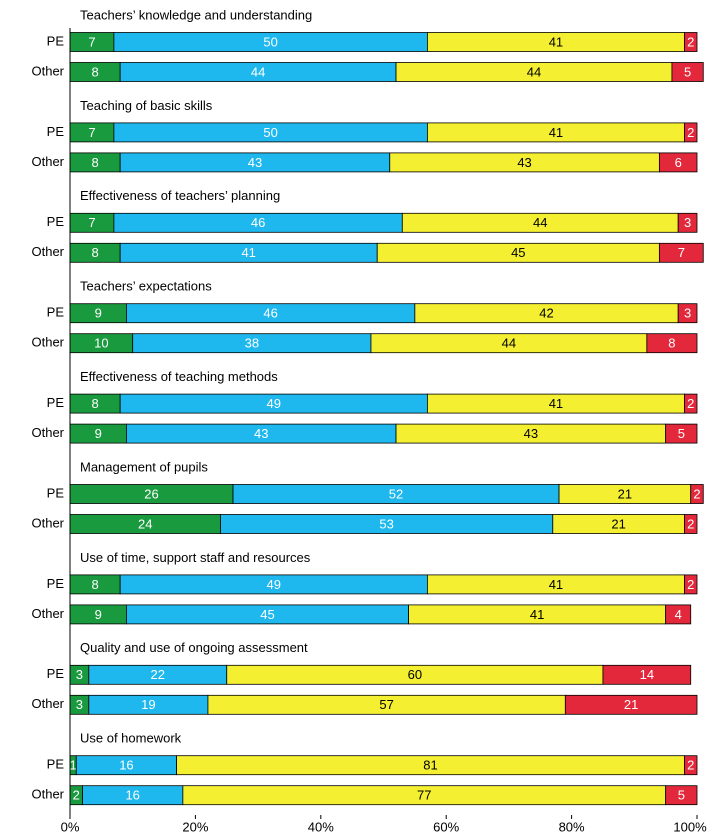 Image resolution: width=709 pixels, height=836 pixels. What do you see at coordinates (415, 674) in the screenshot?
I see `value-label: 60` at bounding box center [415, 674].